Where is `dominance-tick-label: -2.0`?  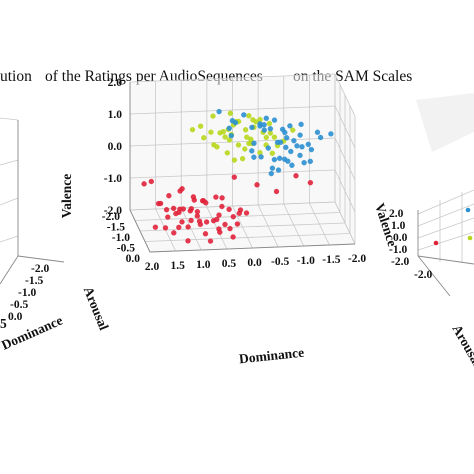 dominance-tick-label: -2.0 is located at coordinates (357, 259).